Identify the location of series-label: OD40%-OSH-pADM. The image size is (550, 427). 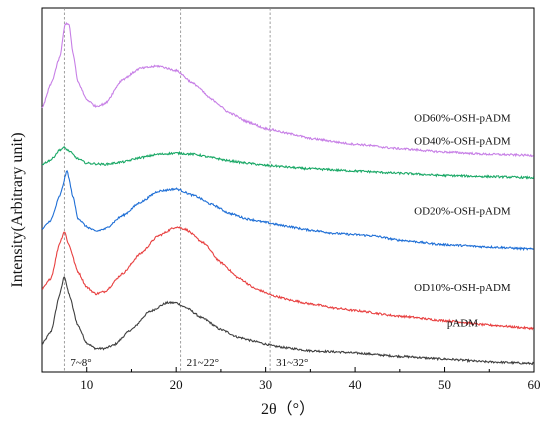
(462, 142).